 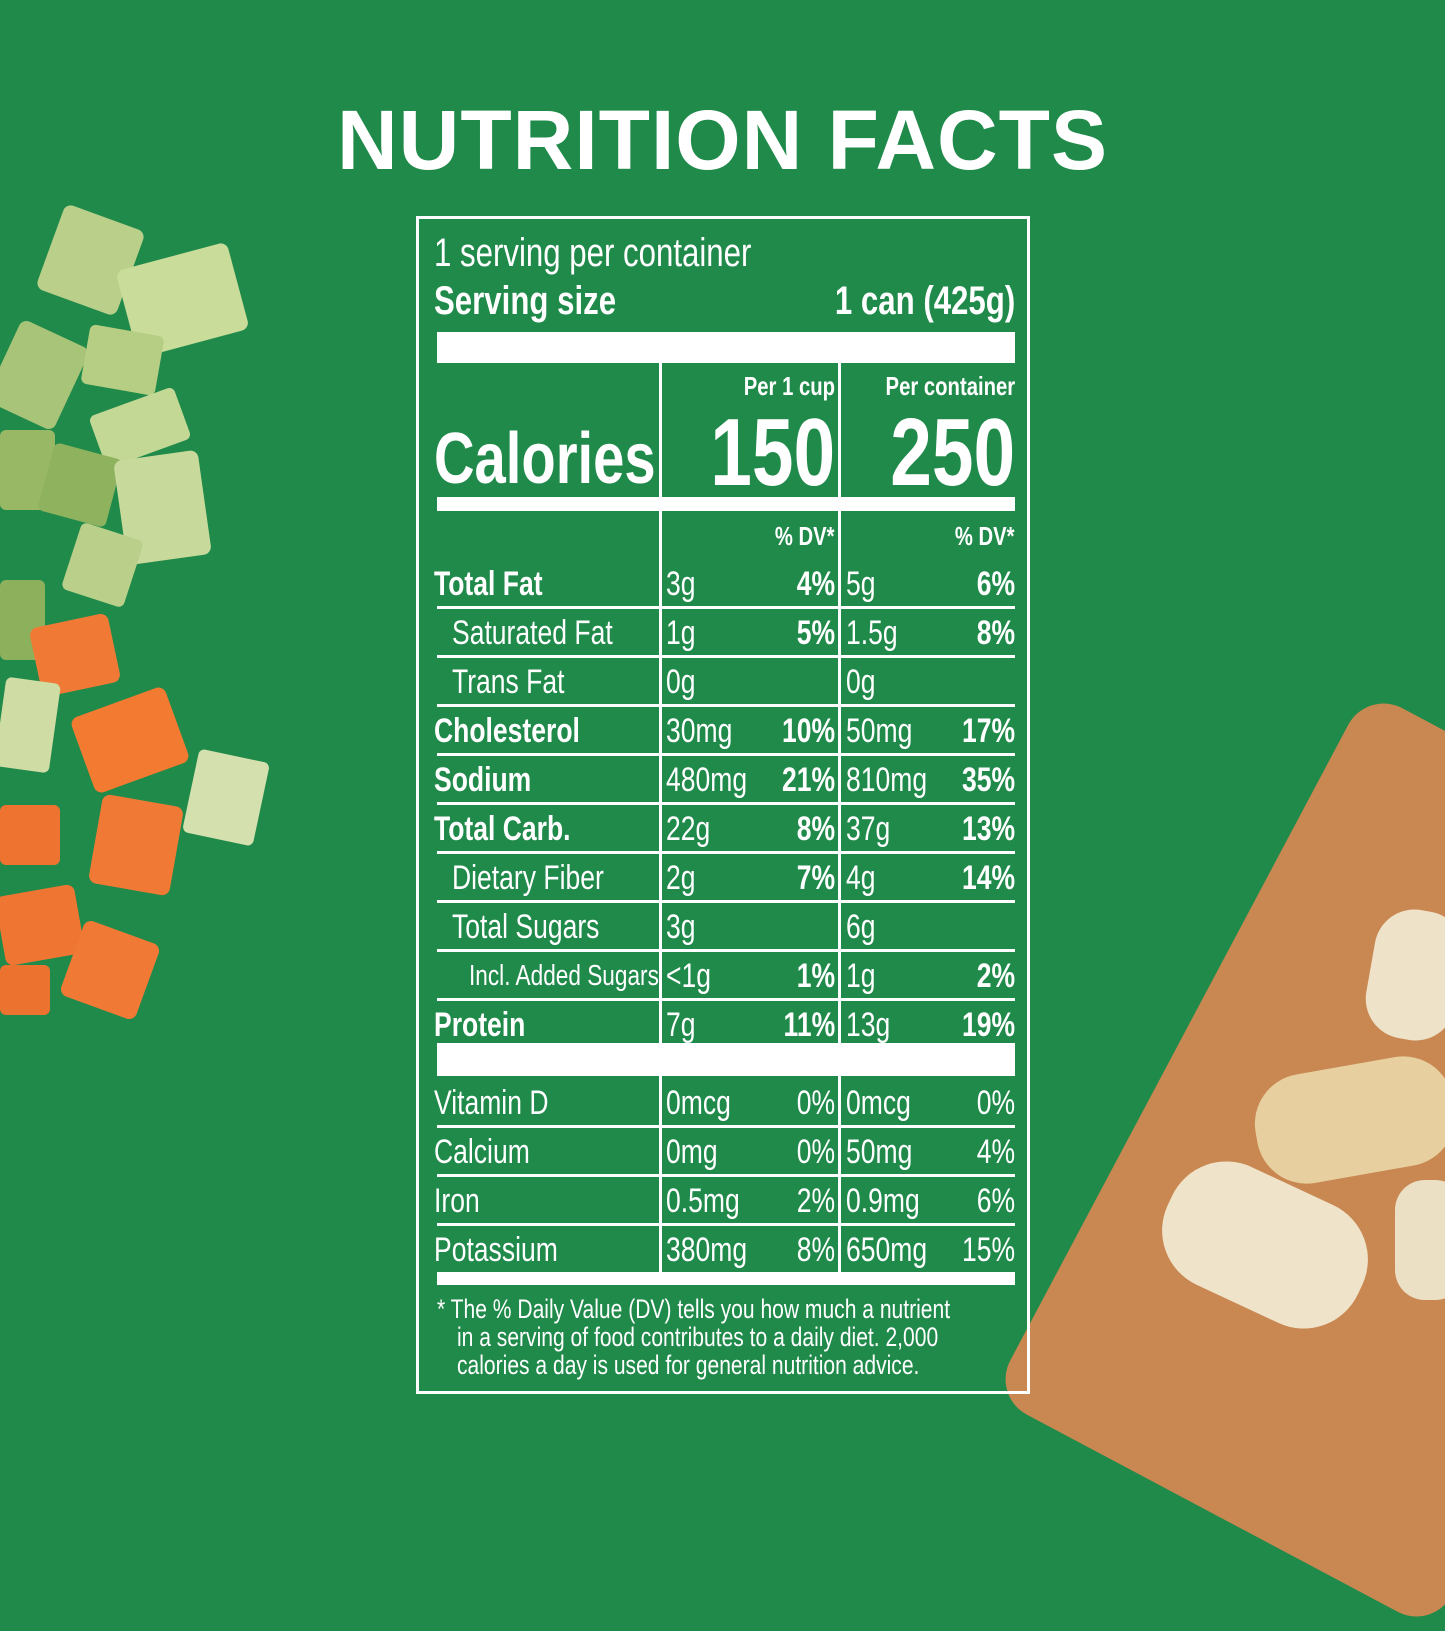 What do you see at coordinates (995, 1103) in the screenshot?
I see `dv-per-container: 0%` at bounding box center [995, 1103].